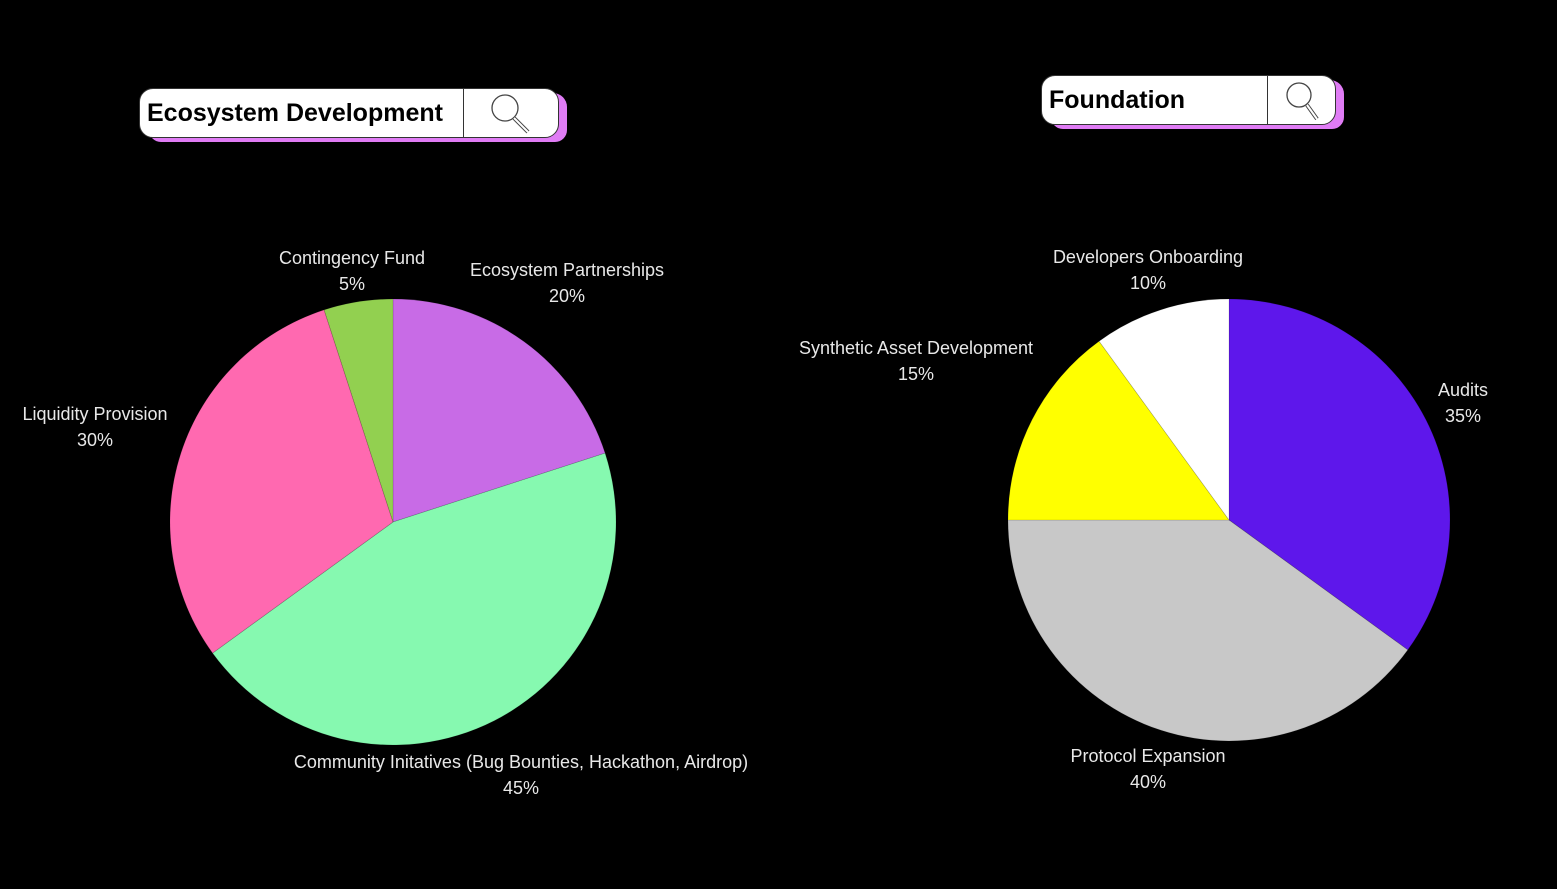  I want to click on slice-value-label: 10%, so click(1148, 283).